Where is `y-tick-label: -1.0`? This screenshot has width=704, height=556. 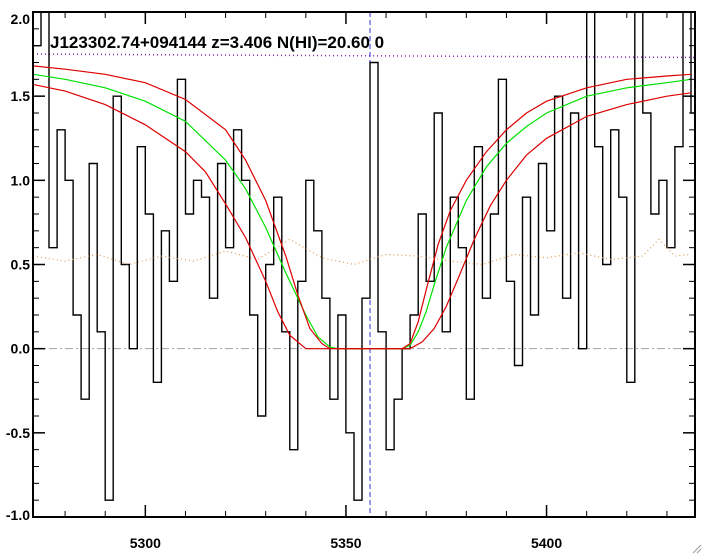
y-tick-label: -1.0 is located at coordinates (18, 515).